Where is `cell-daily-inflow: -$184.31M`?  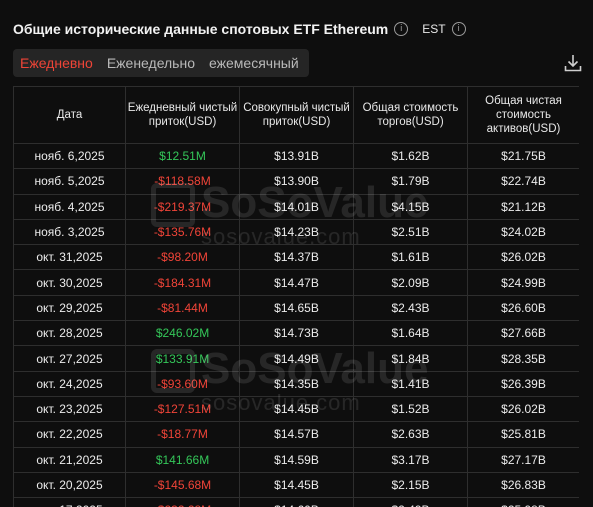
cell-daily-inflow: -$184.31M is located at coordinates (182, 282).